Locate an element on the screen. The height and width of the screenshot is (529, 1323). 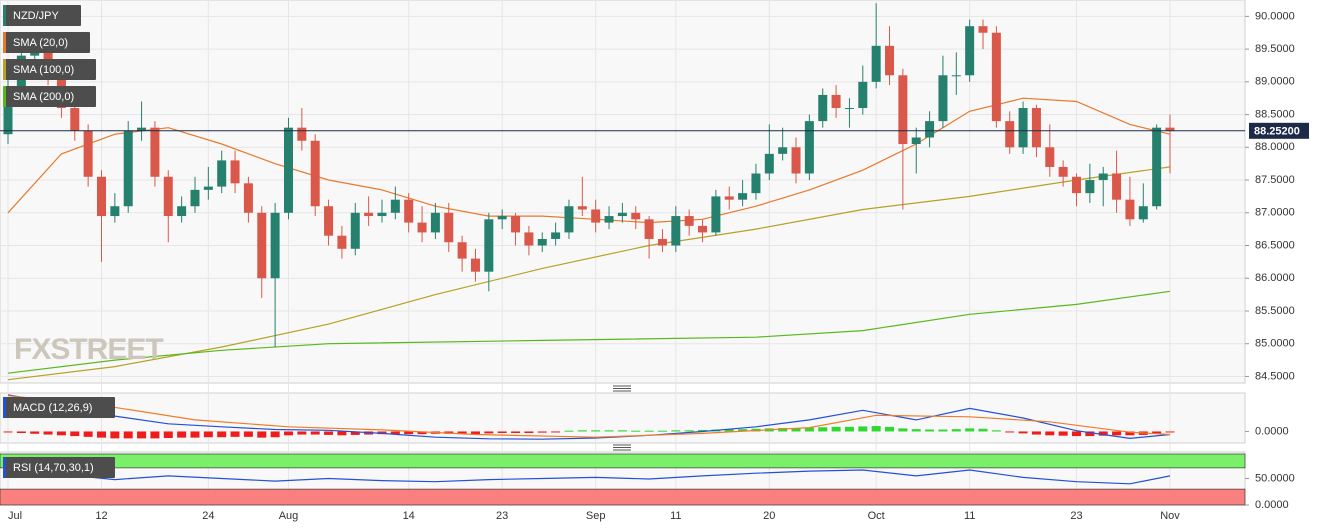
legend-label: SMA (200,0) is located at coordinates (43, 97).